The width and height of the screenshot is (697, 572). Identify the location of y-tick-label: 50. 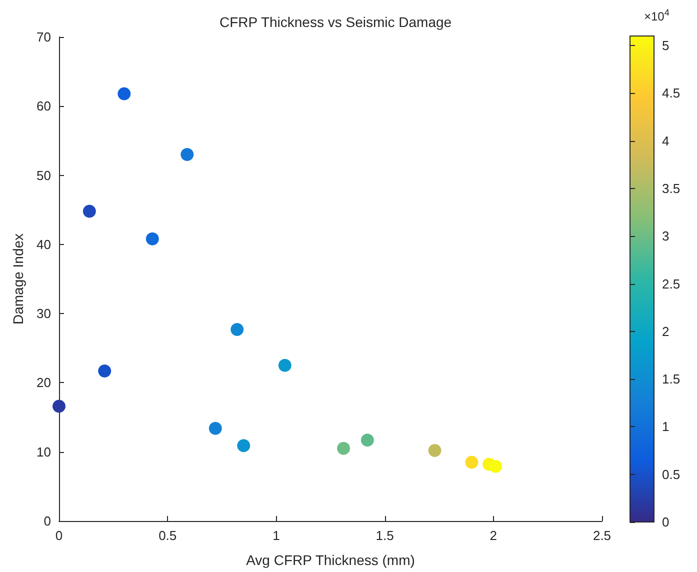
(43, 175).